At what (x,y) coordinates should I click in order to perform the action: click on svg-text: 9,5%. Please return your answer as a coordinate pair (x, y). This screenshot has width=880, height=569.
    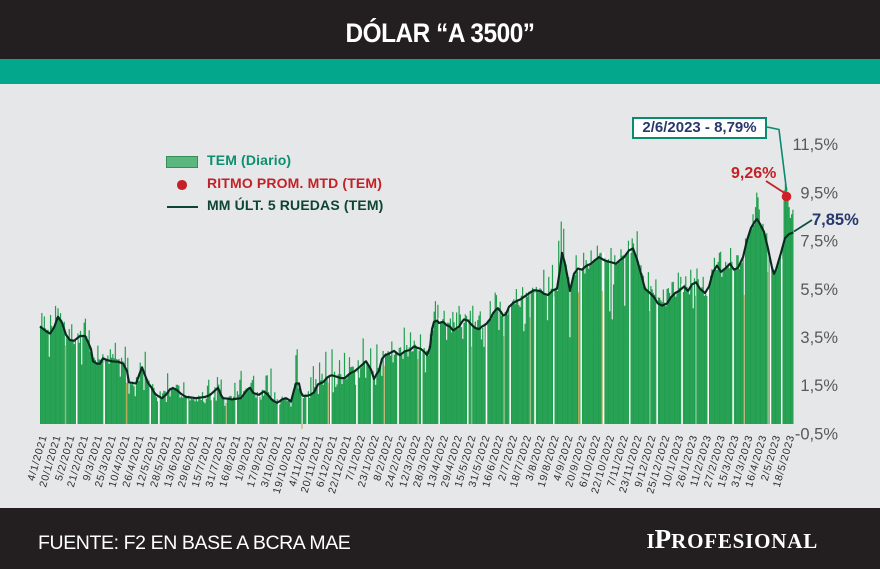
    Looking at the image, I should click on (819, 193).